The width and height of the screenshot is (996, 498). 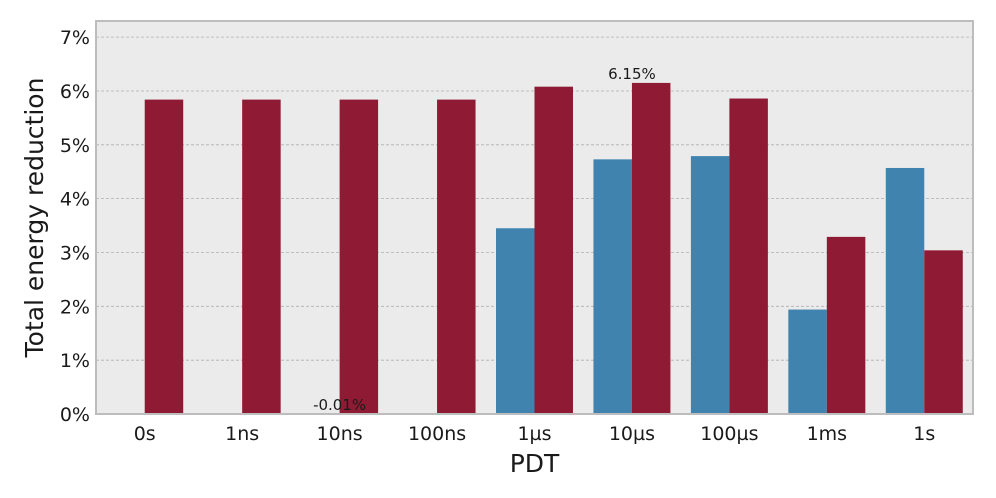 I want to click on x-tick-label: 1ms, so click(x=827, y=434).